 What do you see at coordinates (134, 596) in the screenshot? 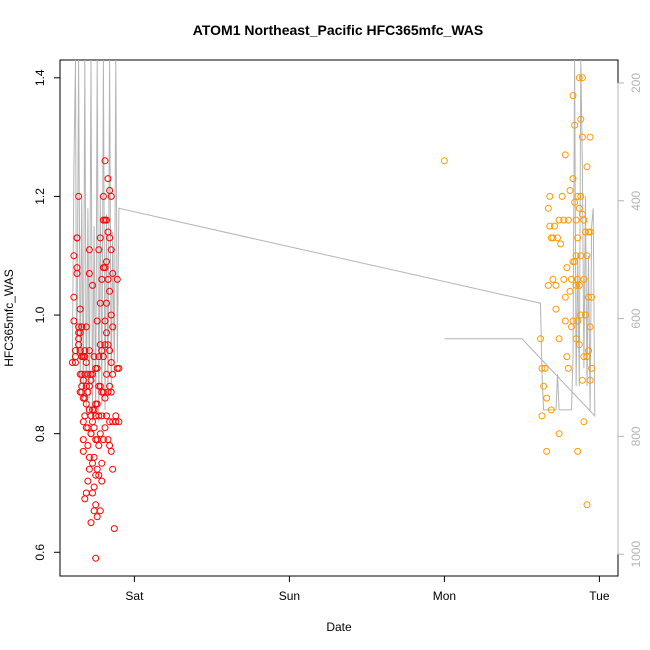
I see `x-tick-label: Sat` at bounding box center [134, 596].